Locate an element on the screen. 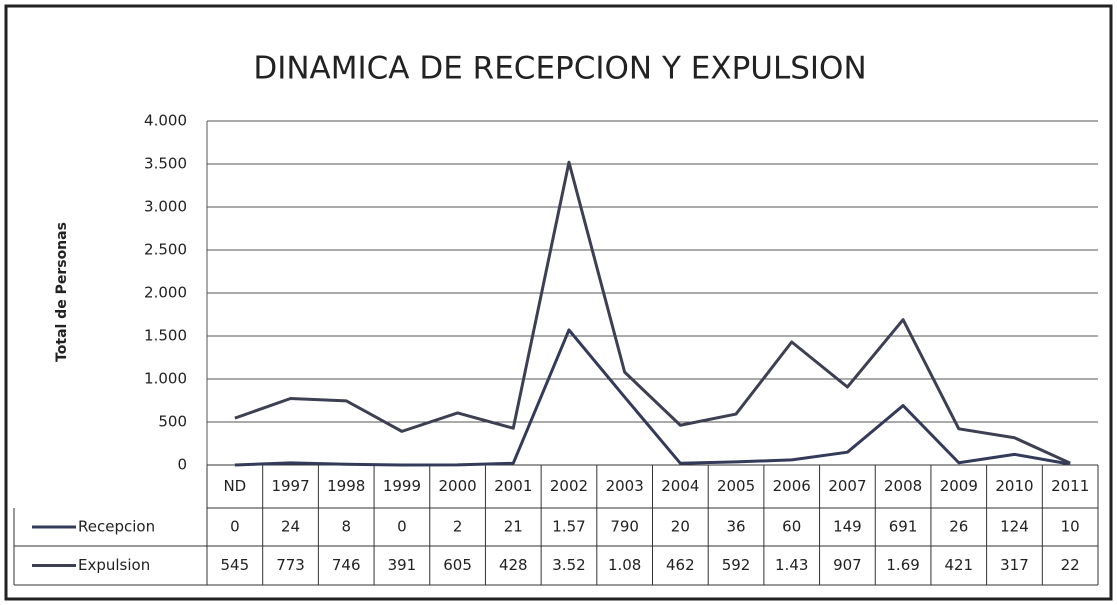 The height and width of the screenshot is (605, 1117). legend-label: Recepcion is located at coordinates (116, 527).